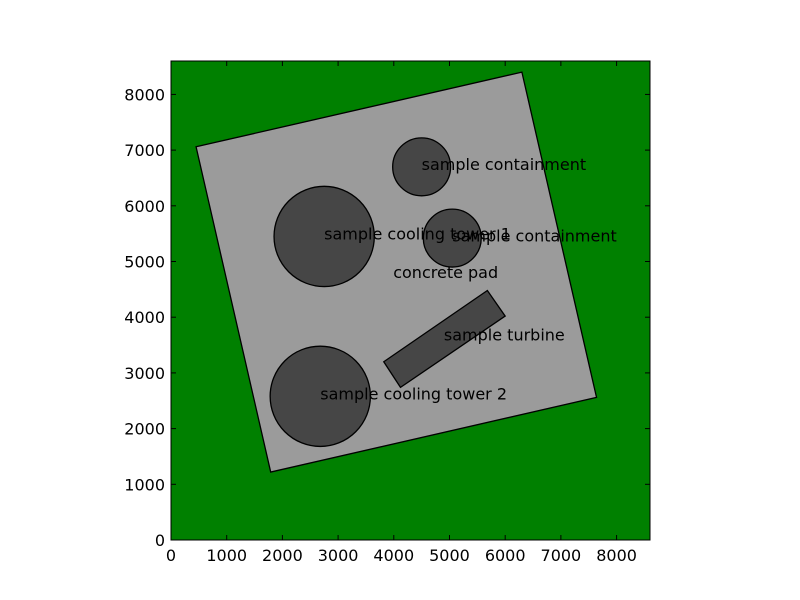 This screenshot has height=600, width=800. I want to click on sample-turbine-label: sample turbine, so click(504, 334).